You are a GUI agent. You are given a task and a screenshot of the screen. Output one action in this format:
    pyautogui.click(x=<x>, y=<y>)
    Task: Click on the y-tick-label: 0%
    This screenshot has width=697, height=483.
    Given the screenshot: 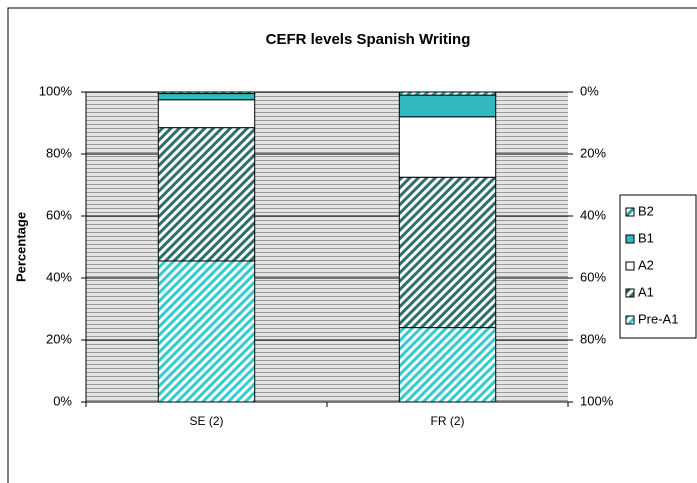 What is the action you would take?
    pyautogui.click(x=62, y=400)
    